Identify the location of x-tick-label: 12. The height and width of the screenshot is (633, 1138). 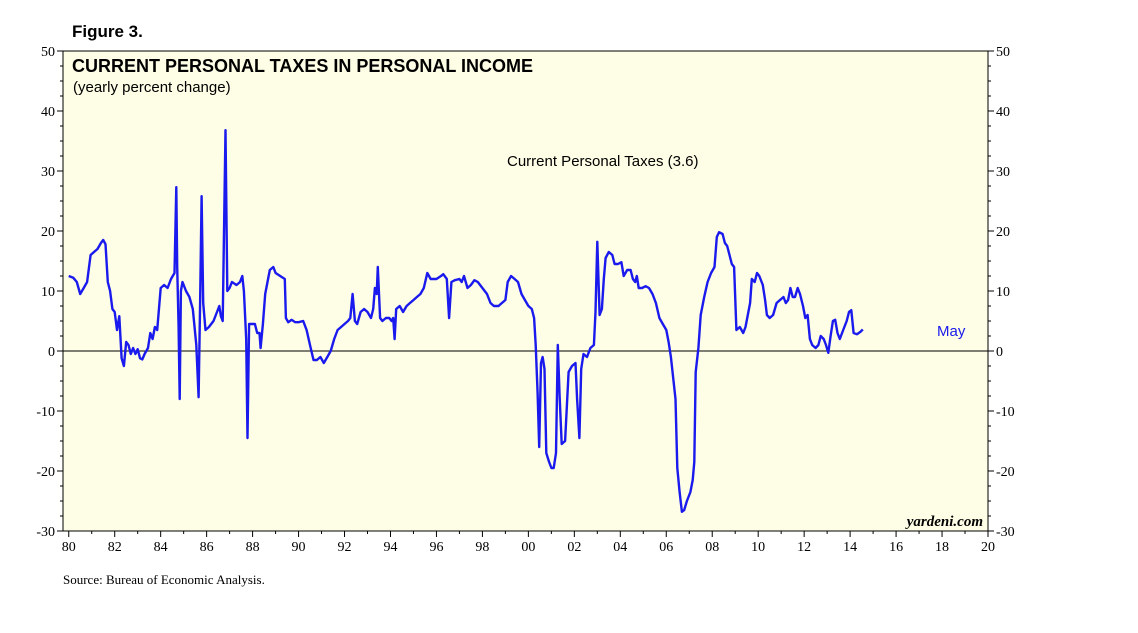
(804, 547).